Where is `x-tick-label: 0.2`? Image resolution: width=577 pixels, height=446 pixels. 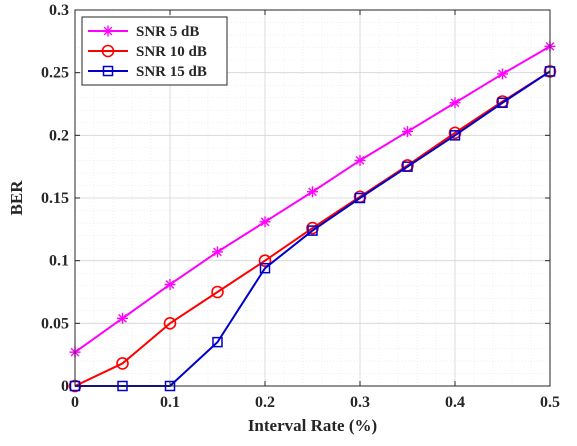
x-tick-label: 0.2 is located at coordinates (265, 402).